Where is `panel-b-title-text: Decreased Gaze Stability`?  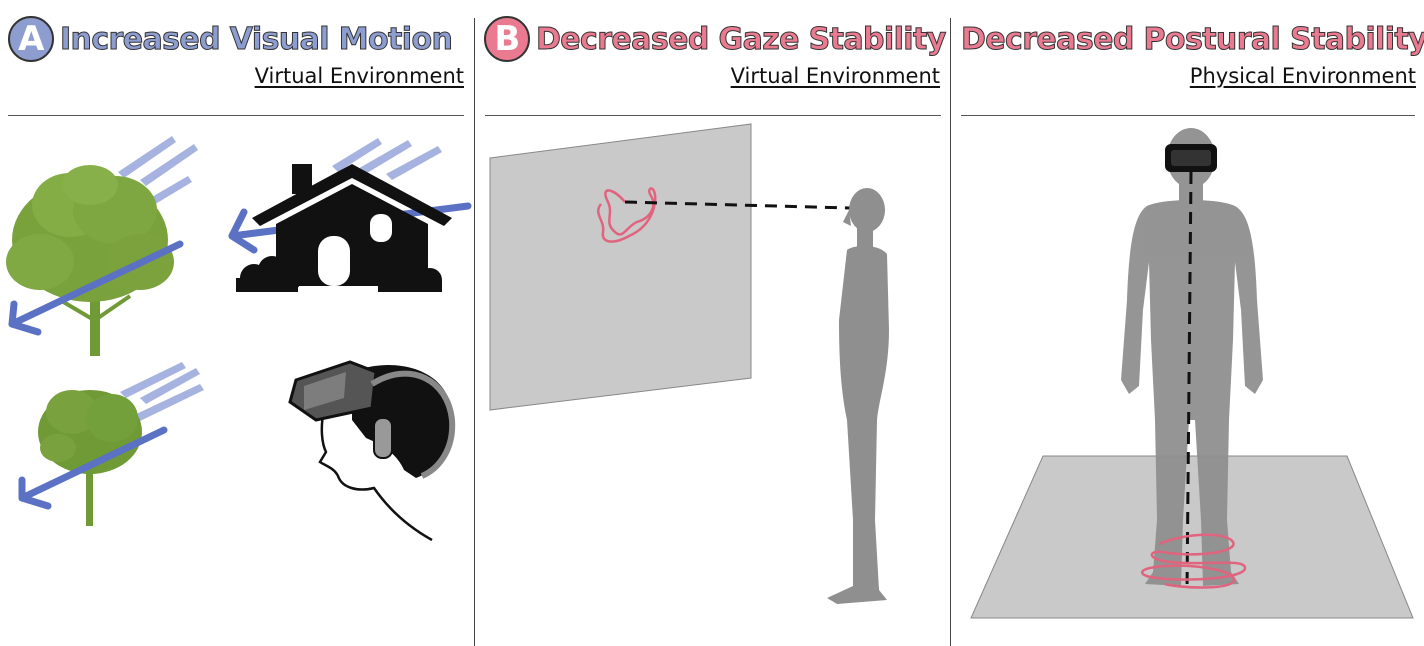
panel-b-title-text: Decreased Gaze Stability is located at coordinates (741, 39).